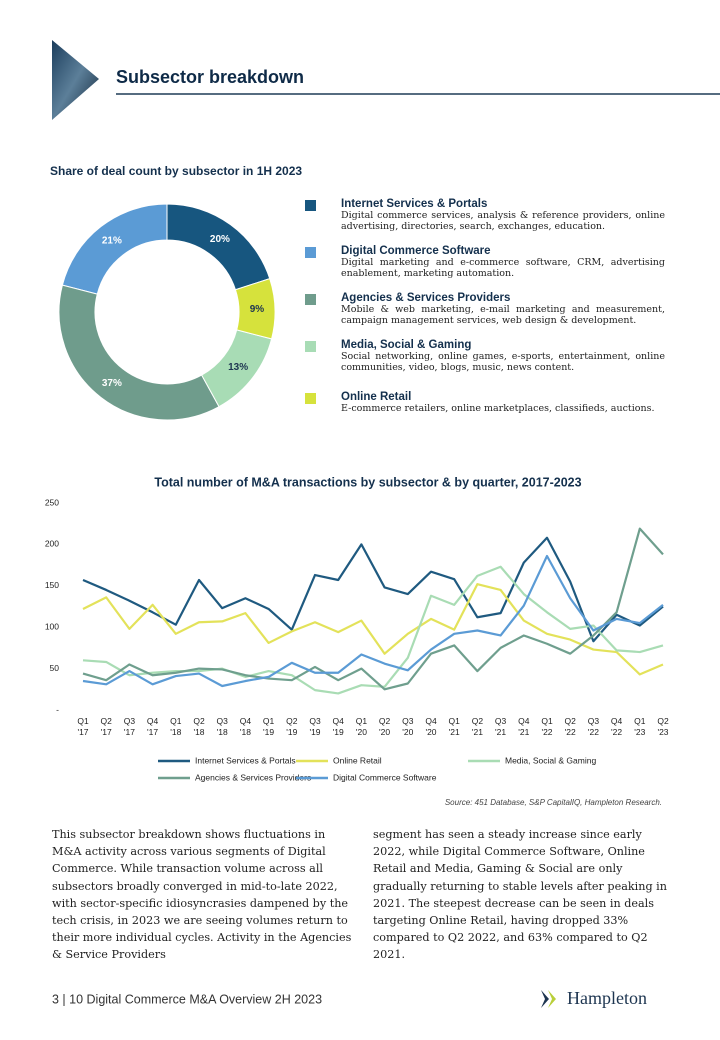 Image resolution: width=720 pixels, height=1040 pixels. I want to click on x-tick-label: Q4 '18, so click(245, 726).